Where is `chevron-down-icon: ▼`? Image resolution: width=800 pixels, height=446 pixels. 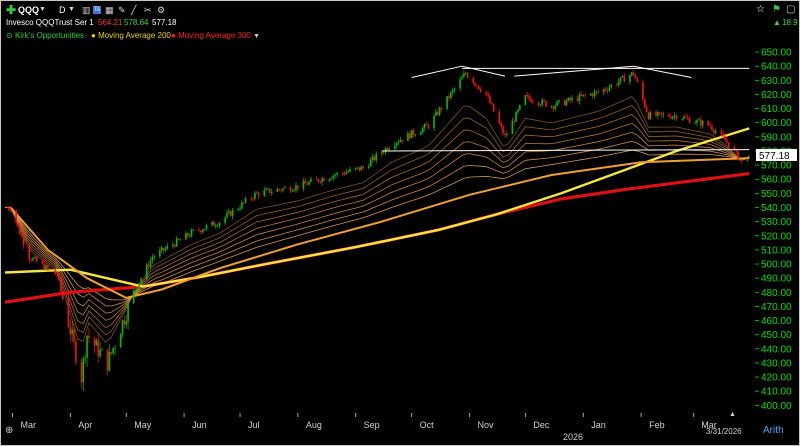 chevron-down-icon: ▼ is located at coordinates (257, 36).